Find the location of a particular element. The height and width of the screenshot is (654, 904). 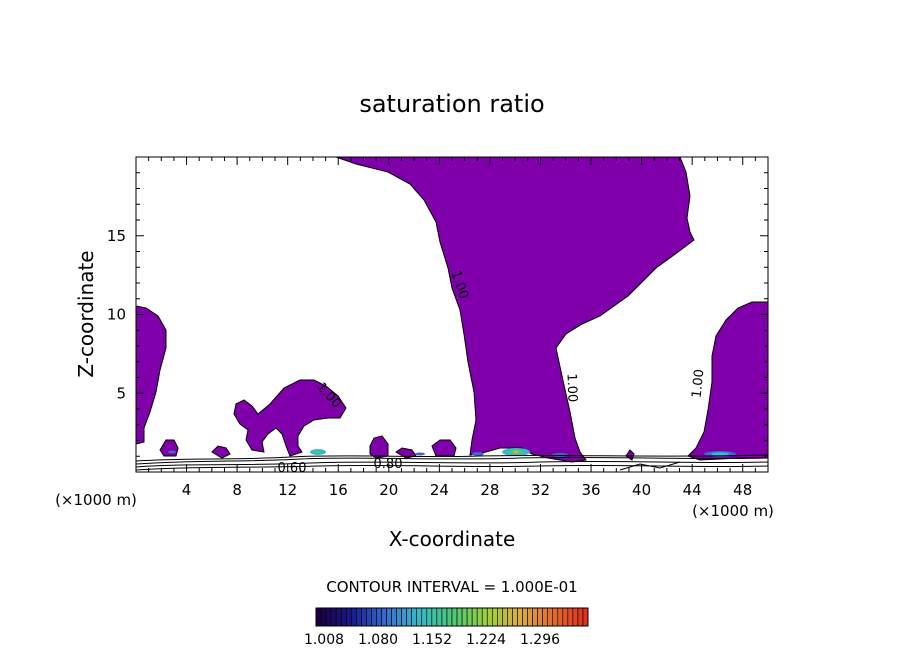

colorbar-labels: 1.008 1.080 1.152 1.224 1.296 is located at coordinates (432, 640).